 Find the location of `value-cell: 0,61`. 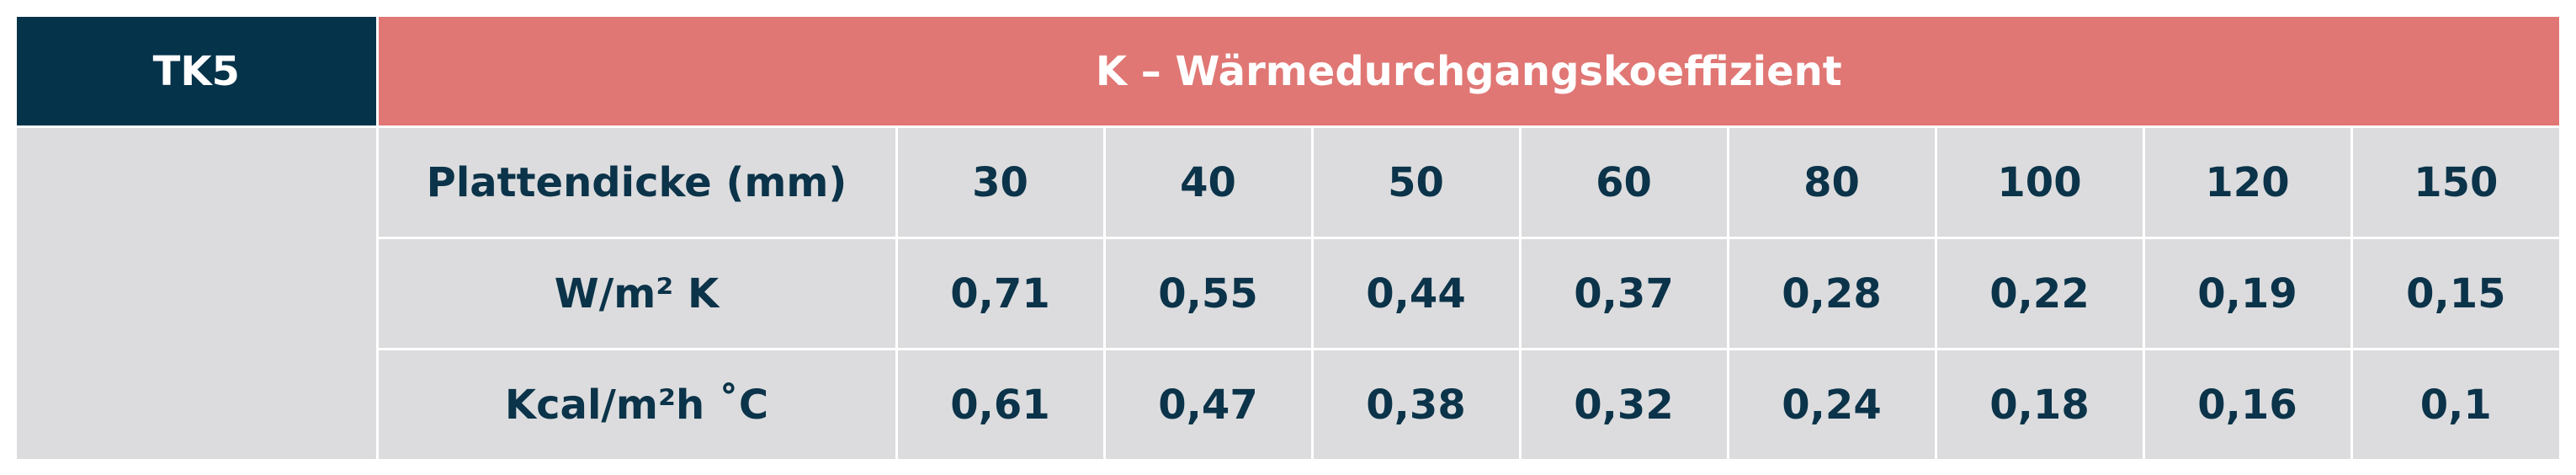

value-cell: 0,61 is located at coordinates (1001, 403).